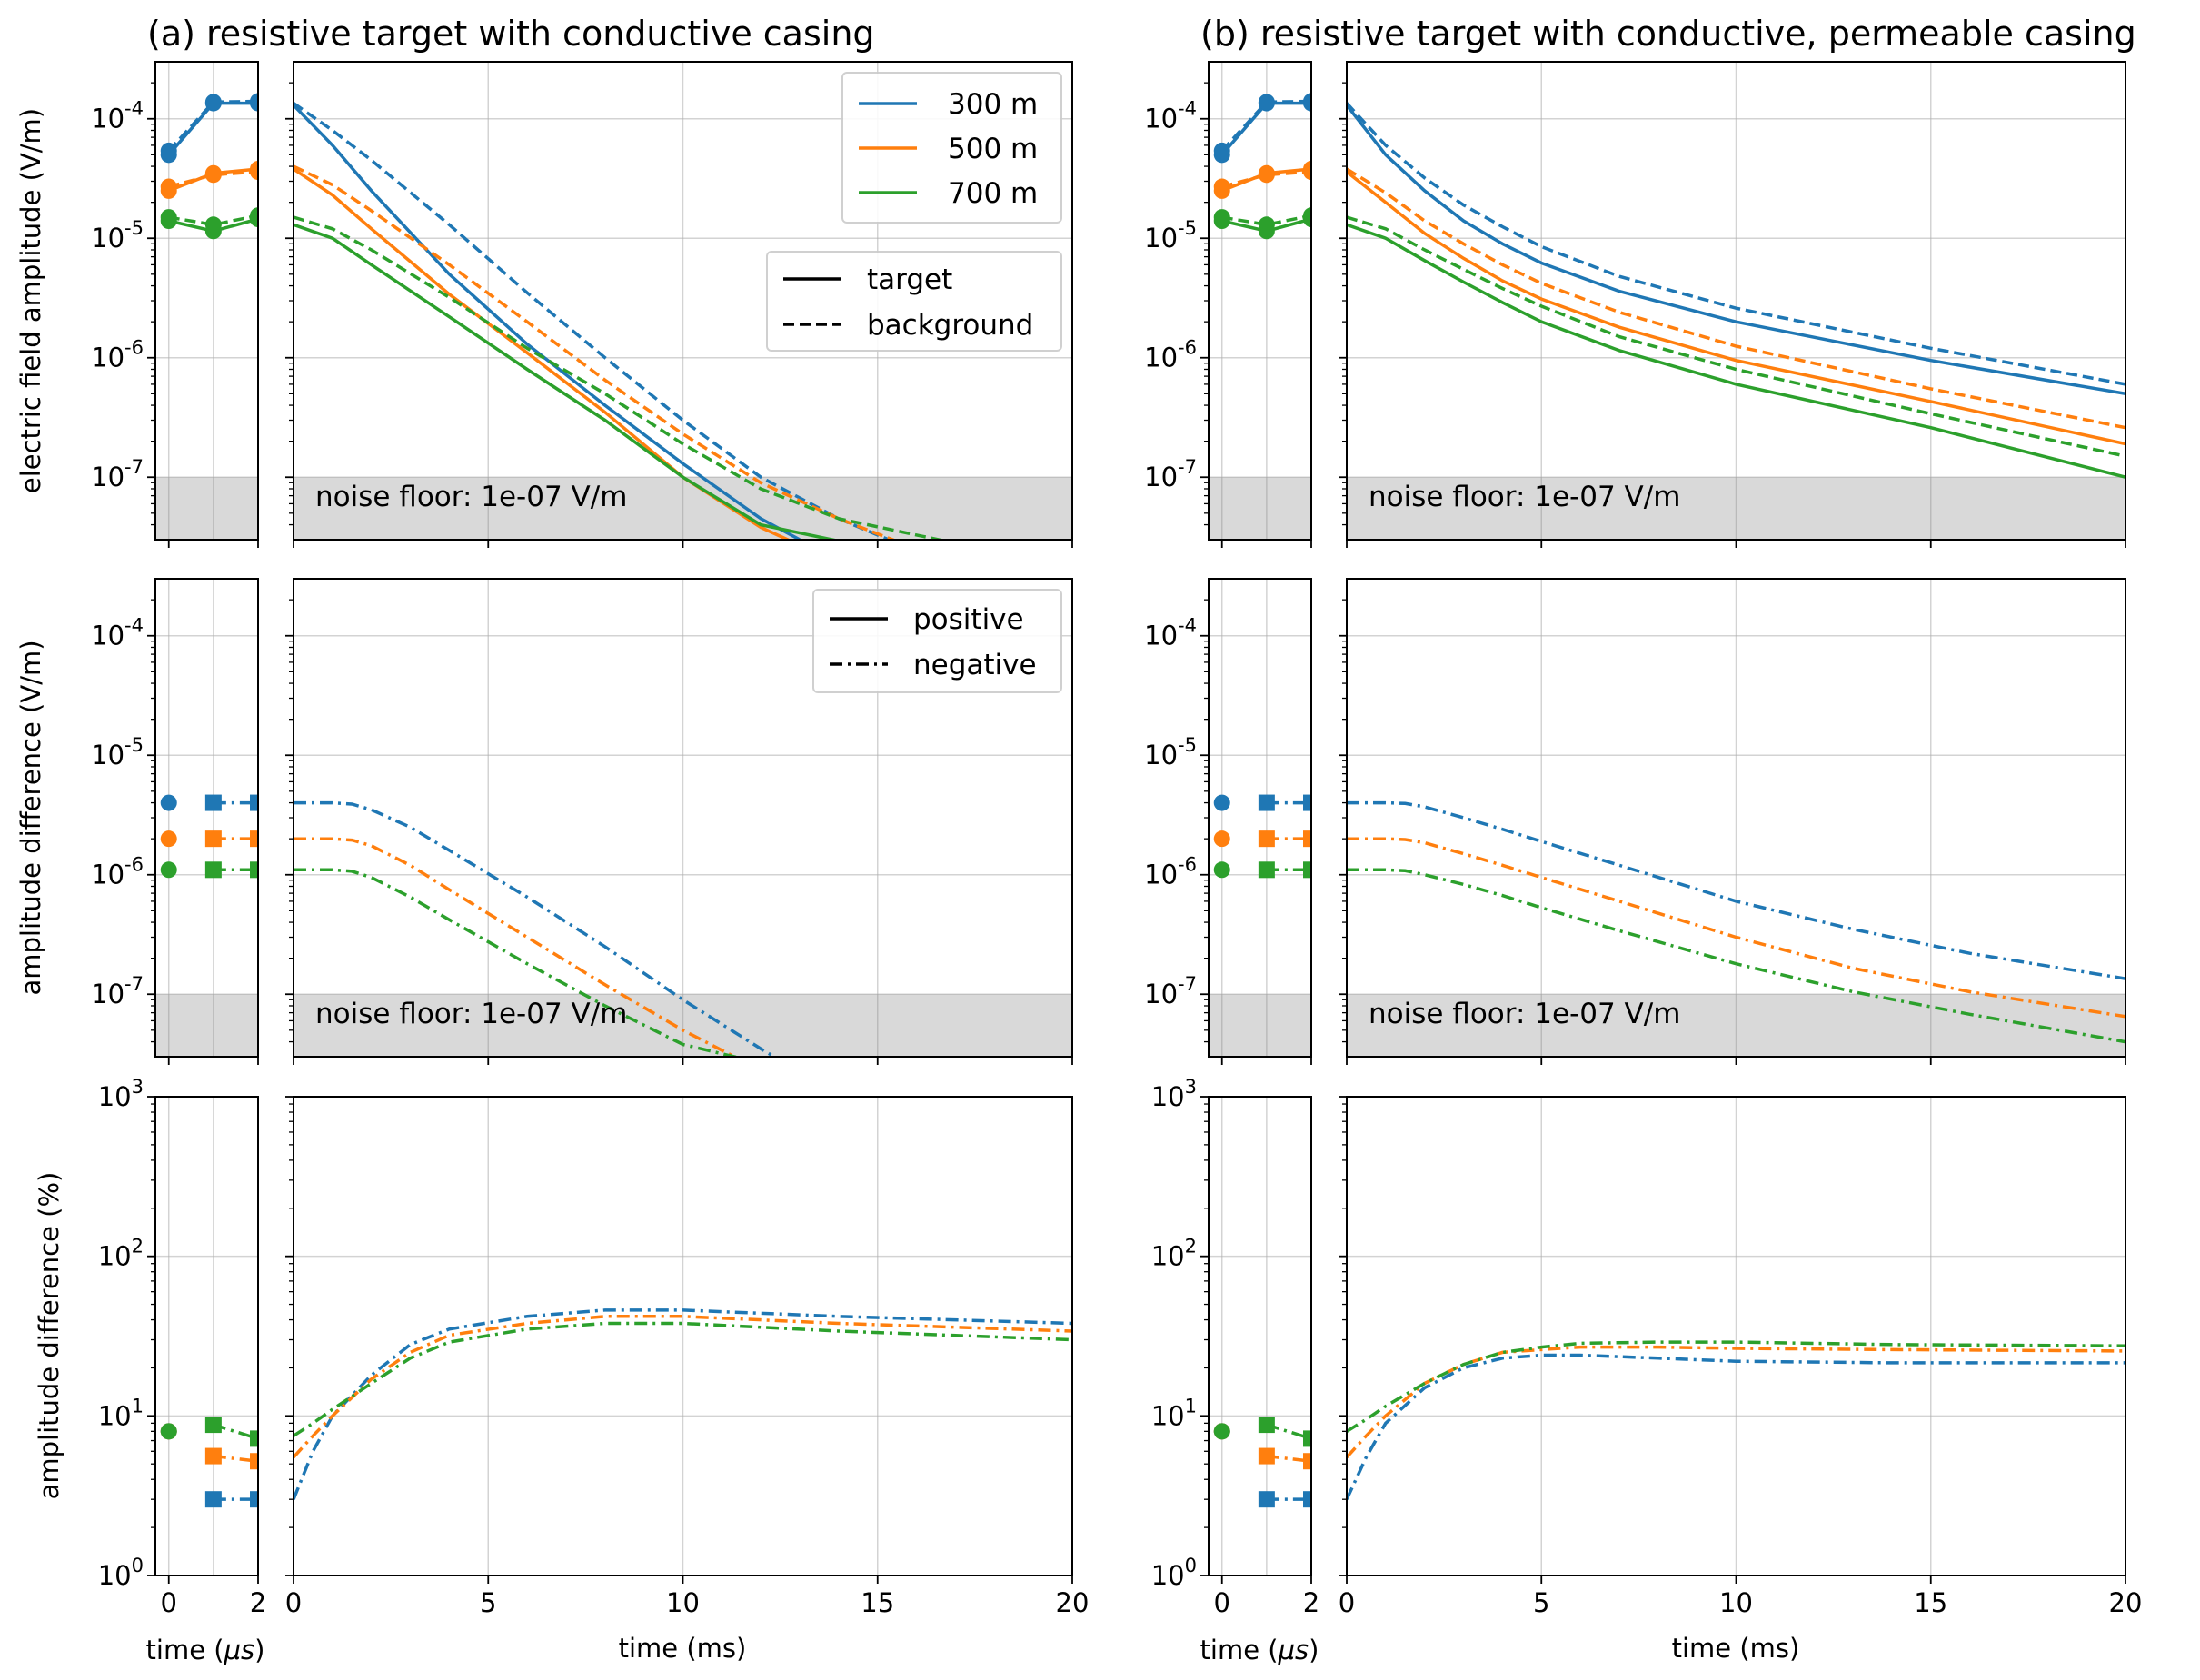 This screenshot has height=1680, width=2200. What do you see at coordinates (1228, 821) in the screenshot?
I see `early-axes-b-row2: 10-710-610-510-4` at bounding box center [1228, 821].